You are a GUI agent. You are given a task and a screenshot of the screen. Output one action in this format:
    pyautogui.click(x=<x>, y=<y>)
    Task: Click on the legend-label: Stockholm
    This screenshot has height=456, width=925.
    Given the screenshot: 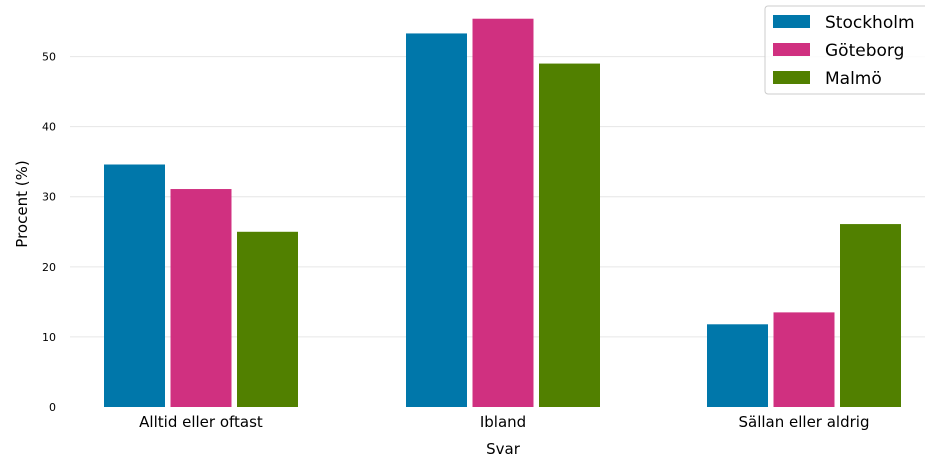 What is the action you would take?
    pyautogui.click(x=870, y=23)
    